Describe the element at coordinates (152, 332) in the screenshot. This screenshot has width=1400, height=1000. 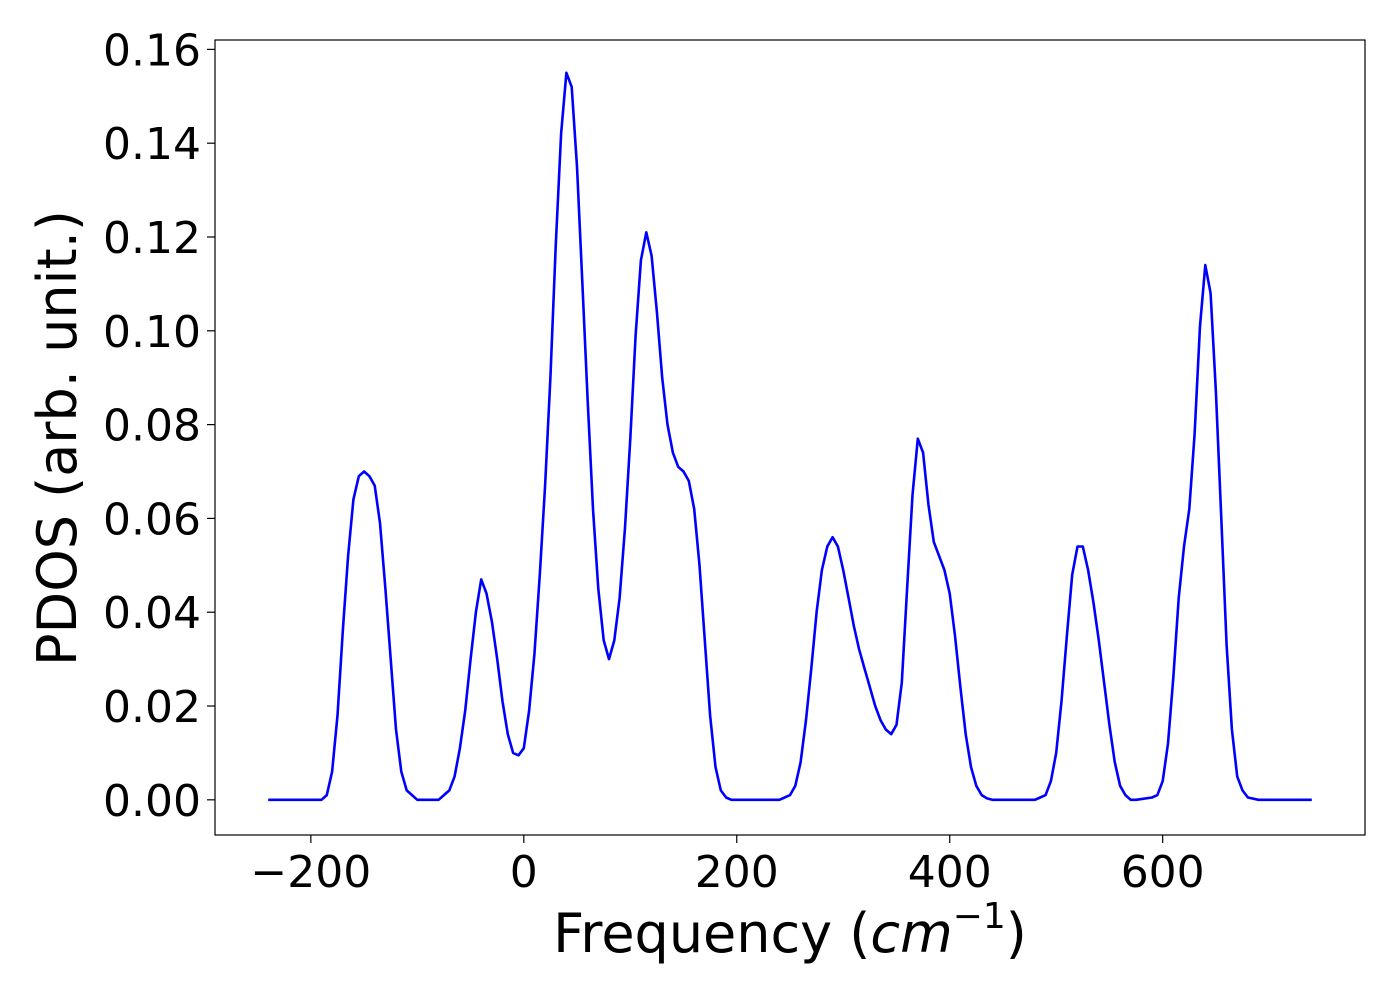
I see `y-tick-label: 0.10` at that location.